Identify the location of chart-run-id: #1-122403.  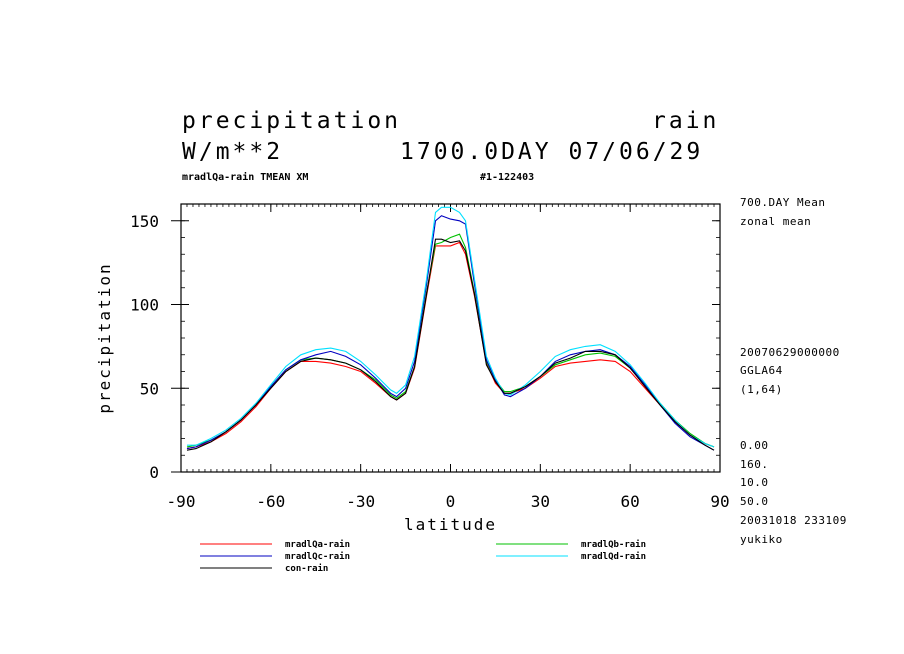
(507, 177).